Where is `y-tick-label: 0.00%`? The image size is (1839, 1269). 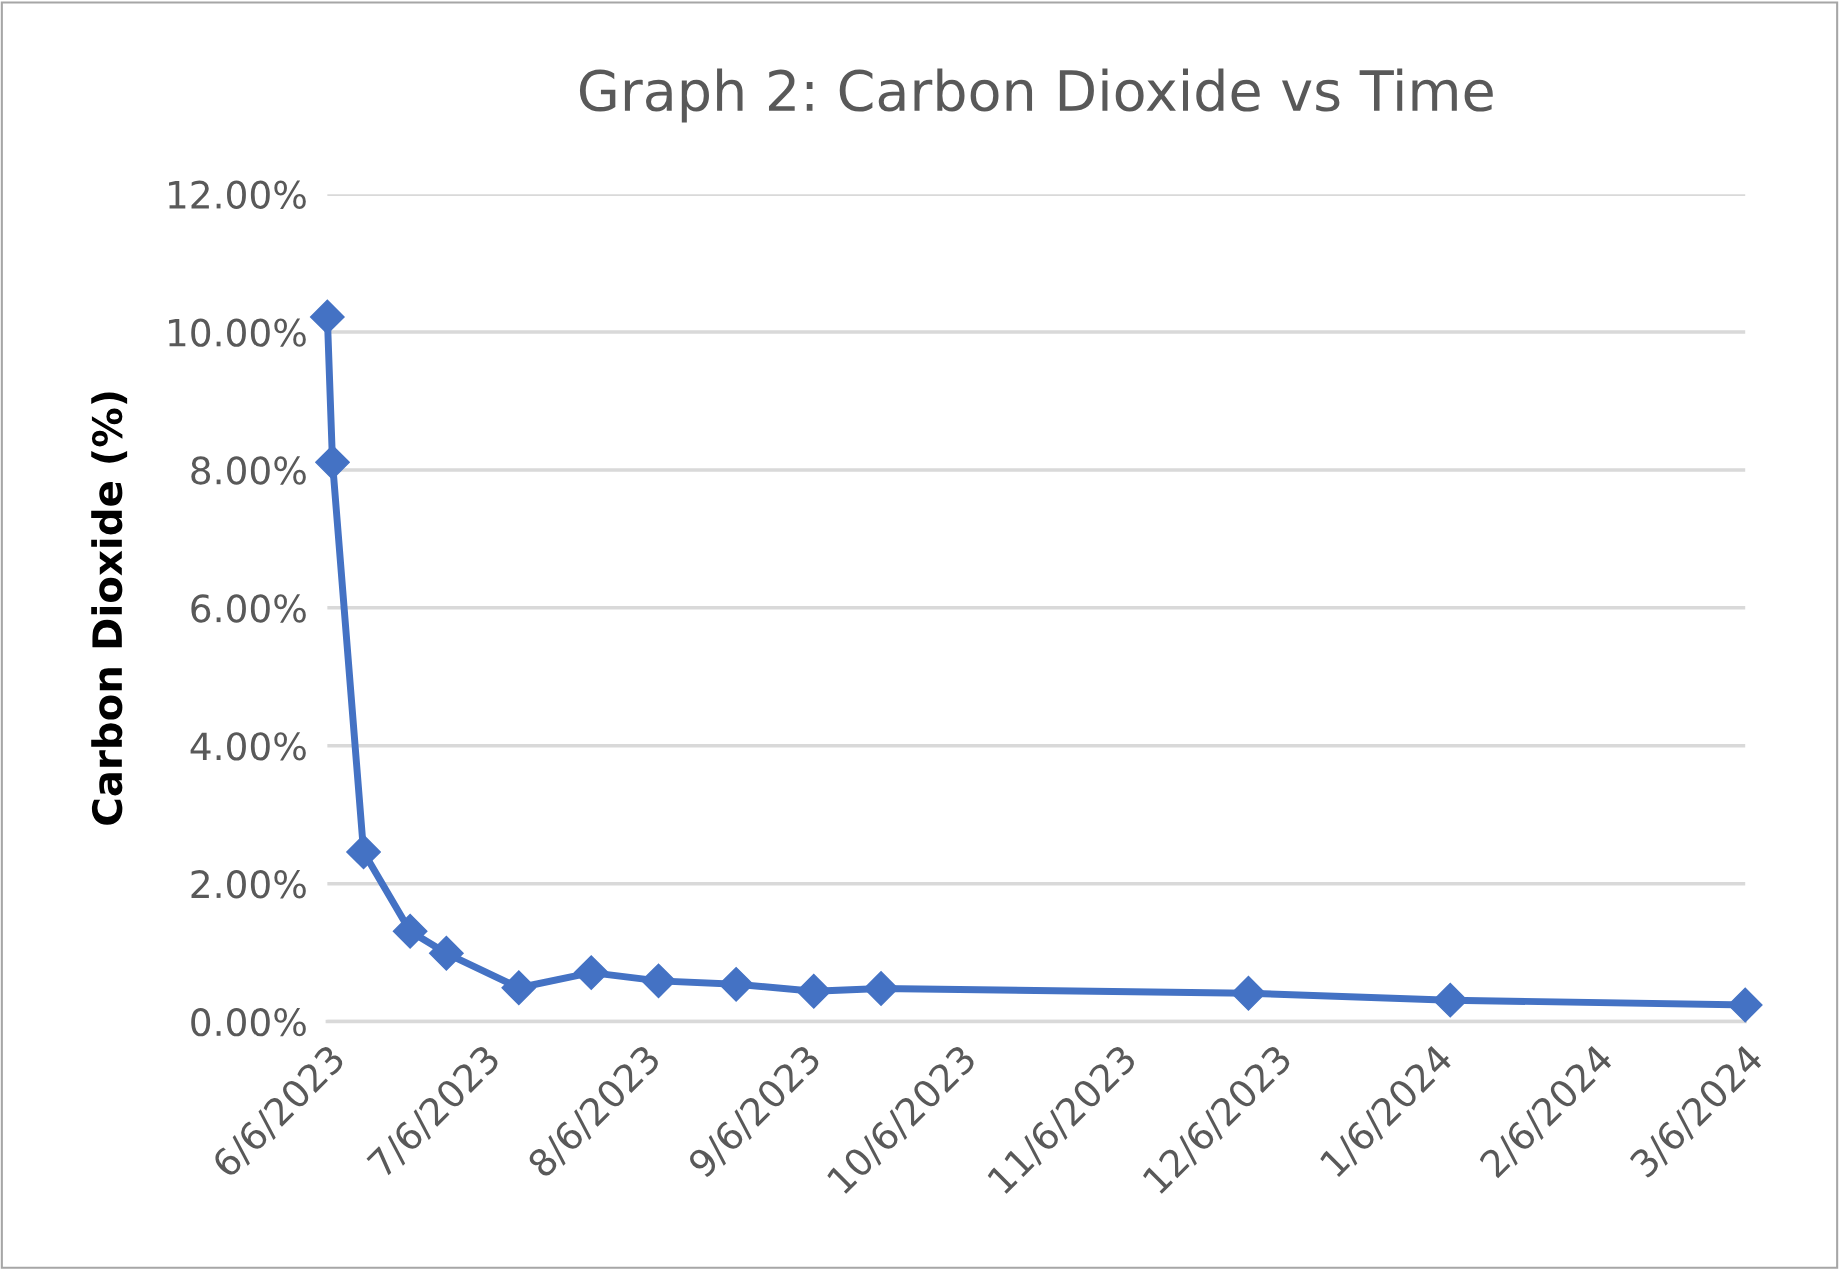
y-tick-label: 0.00% is located at coordinates (248, 1022).